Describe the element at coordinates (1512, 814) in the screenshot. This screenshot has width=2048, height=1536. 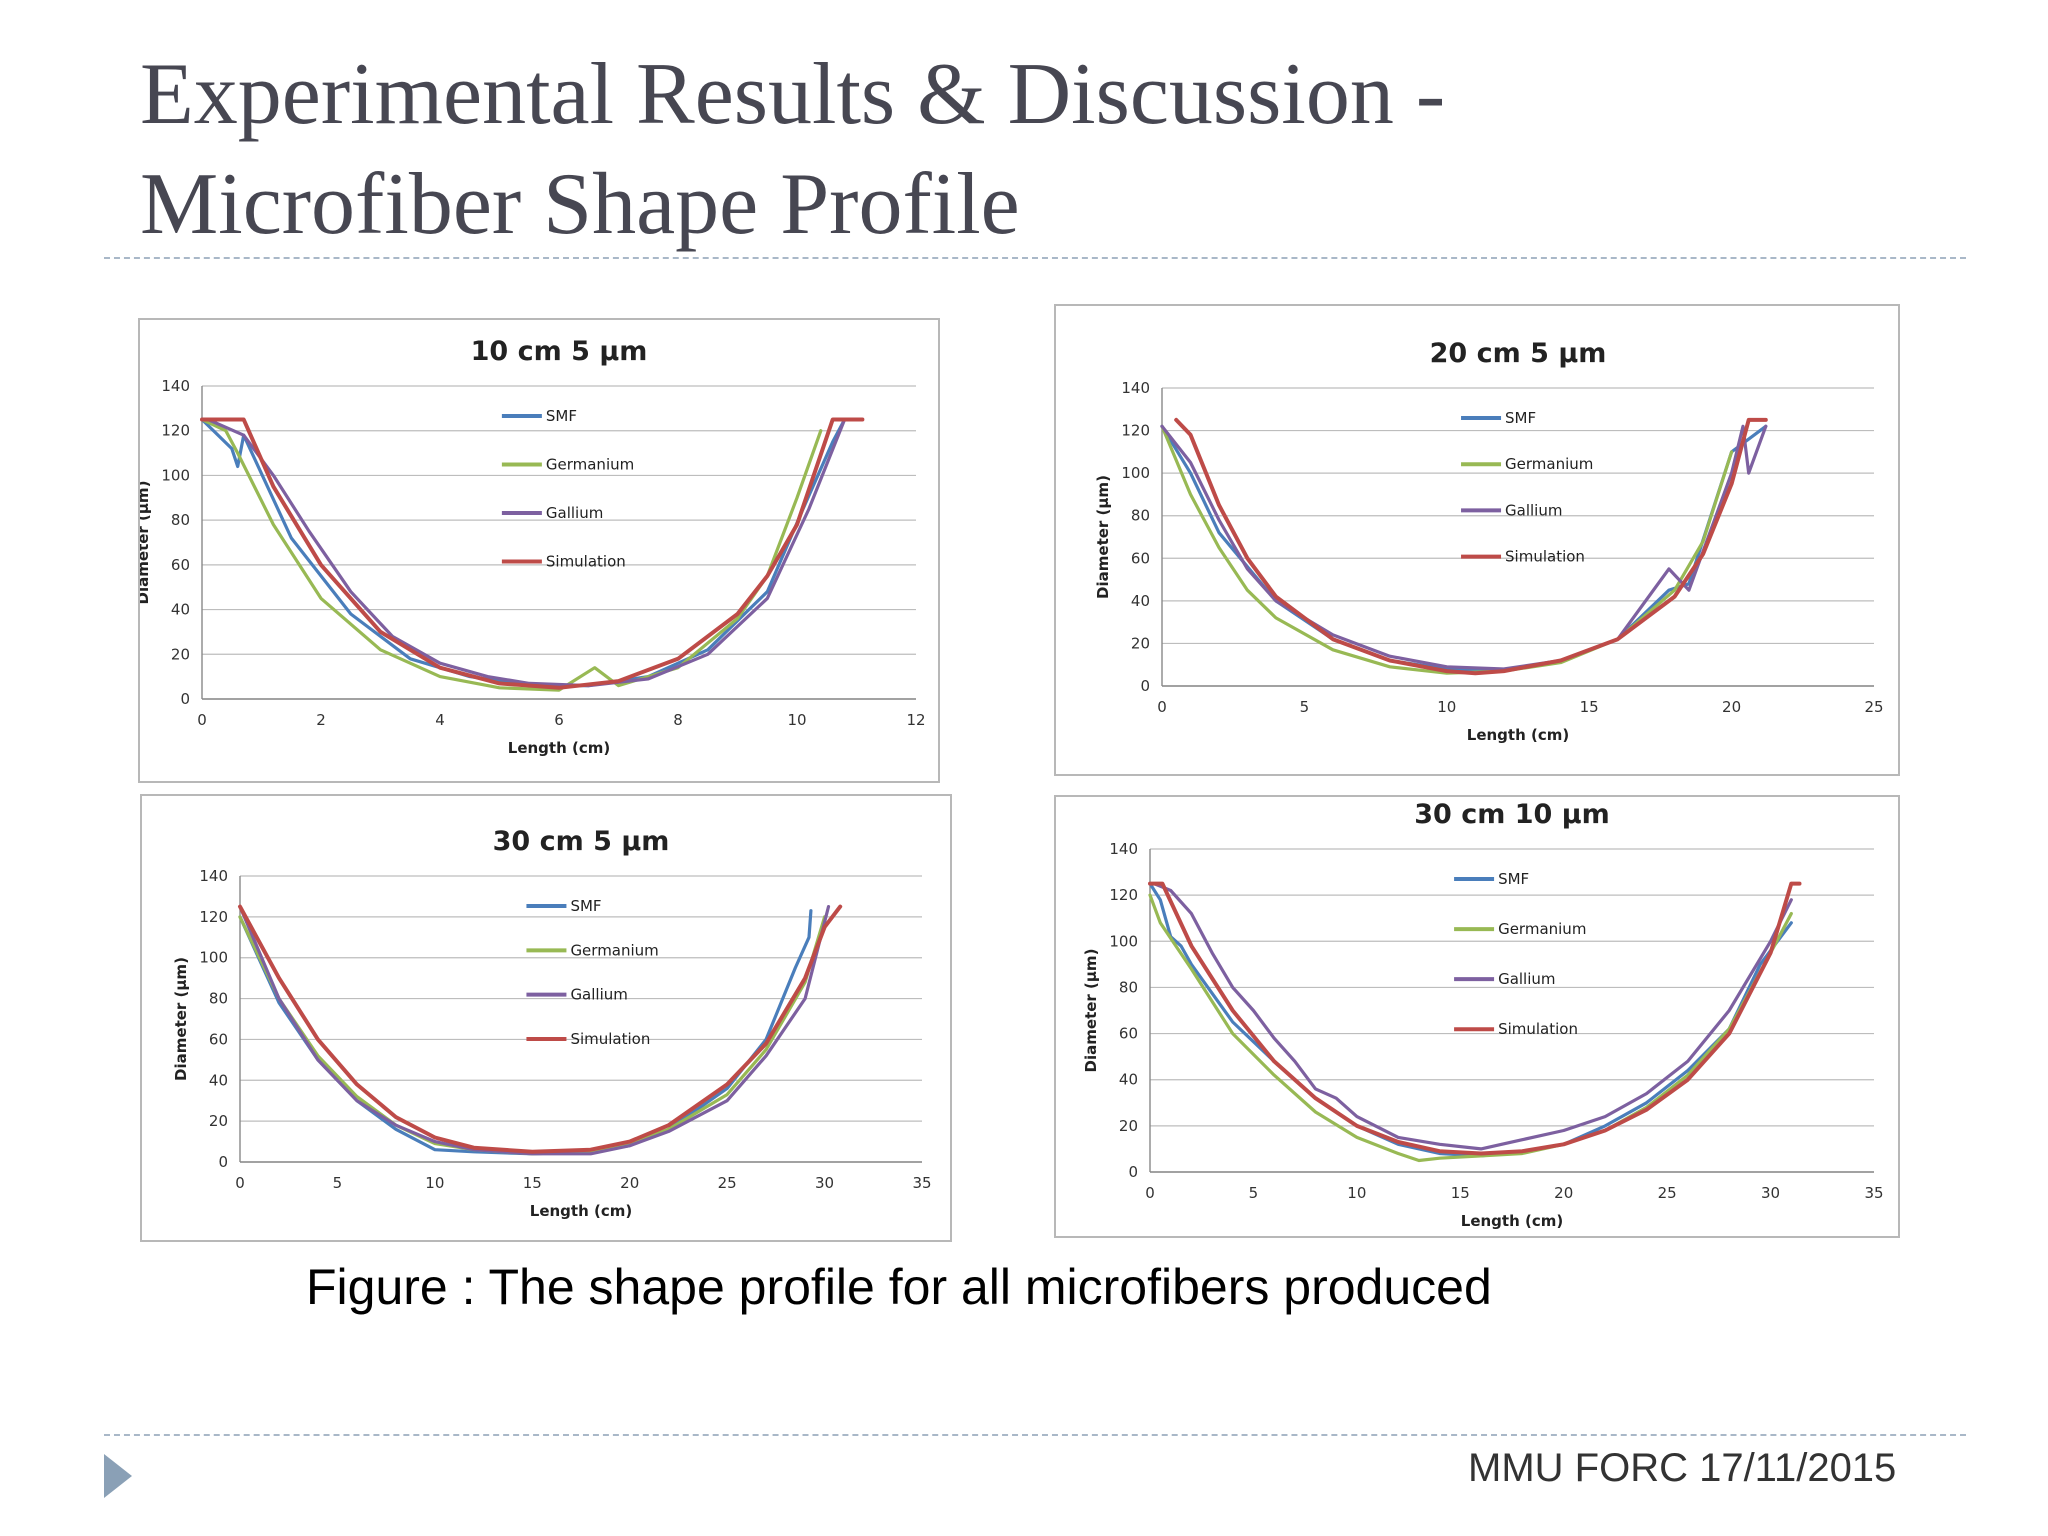
I see `chart-title: 30 cm 10 µm` at that location.